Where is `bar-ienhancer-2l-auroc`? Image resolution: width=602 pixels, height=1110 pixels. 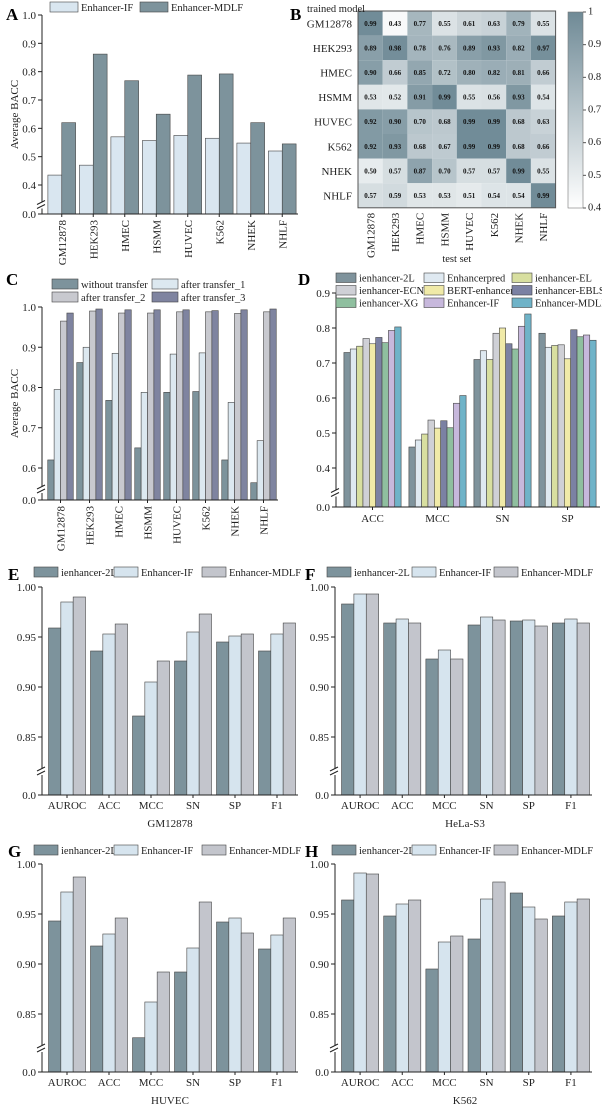 bar-ienhancer-2l-auroc is located at coordinates (55, 711).